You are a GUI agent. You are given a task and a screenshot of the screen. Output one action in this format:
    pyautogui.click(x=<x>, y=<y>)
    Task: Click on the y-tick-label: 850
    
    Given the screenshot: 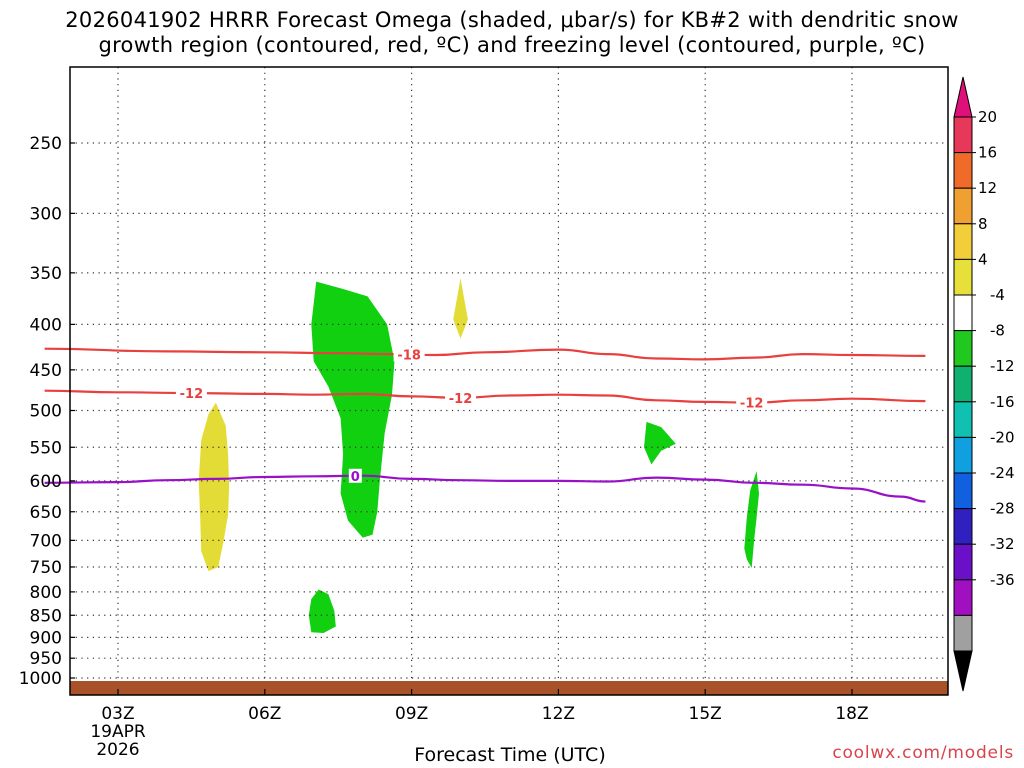 What is the action you would take?
    pyautogui.click(x=46, y=616)
    